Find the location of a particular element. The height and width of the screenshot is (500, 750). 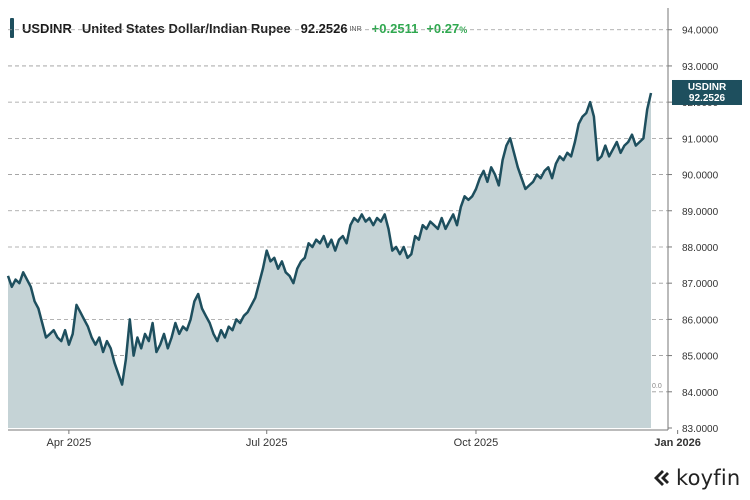

y-tick-label: 88.0000 is located at coordinates (700, 248).